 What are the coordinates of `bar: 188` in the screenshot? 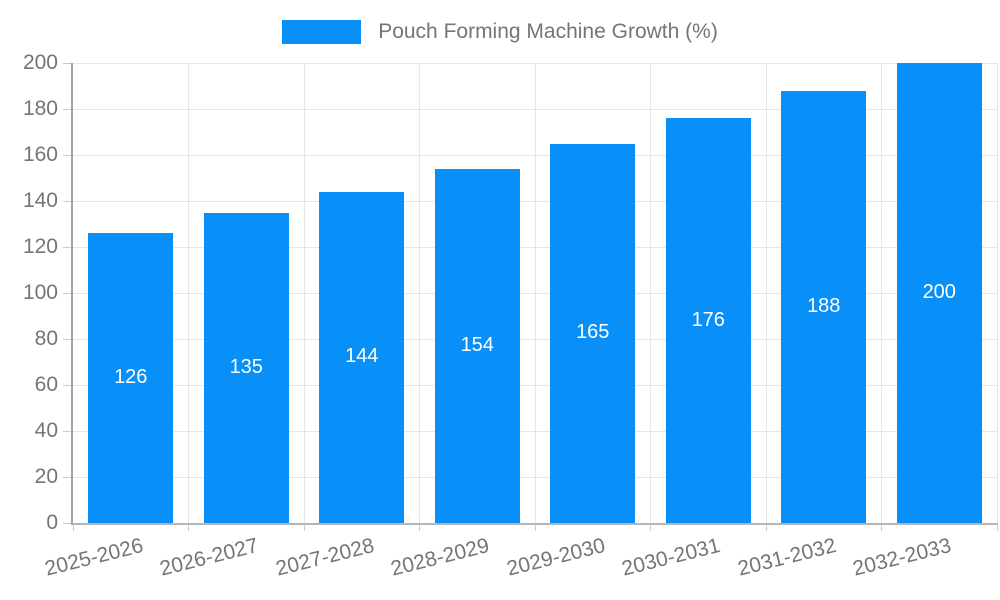 It's located at (824, 306).